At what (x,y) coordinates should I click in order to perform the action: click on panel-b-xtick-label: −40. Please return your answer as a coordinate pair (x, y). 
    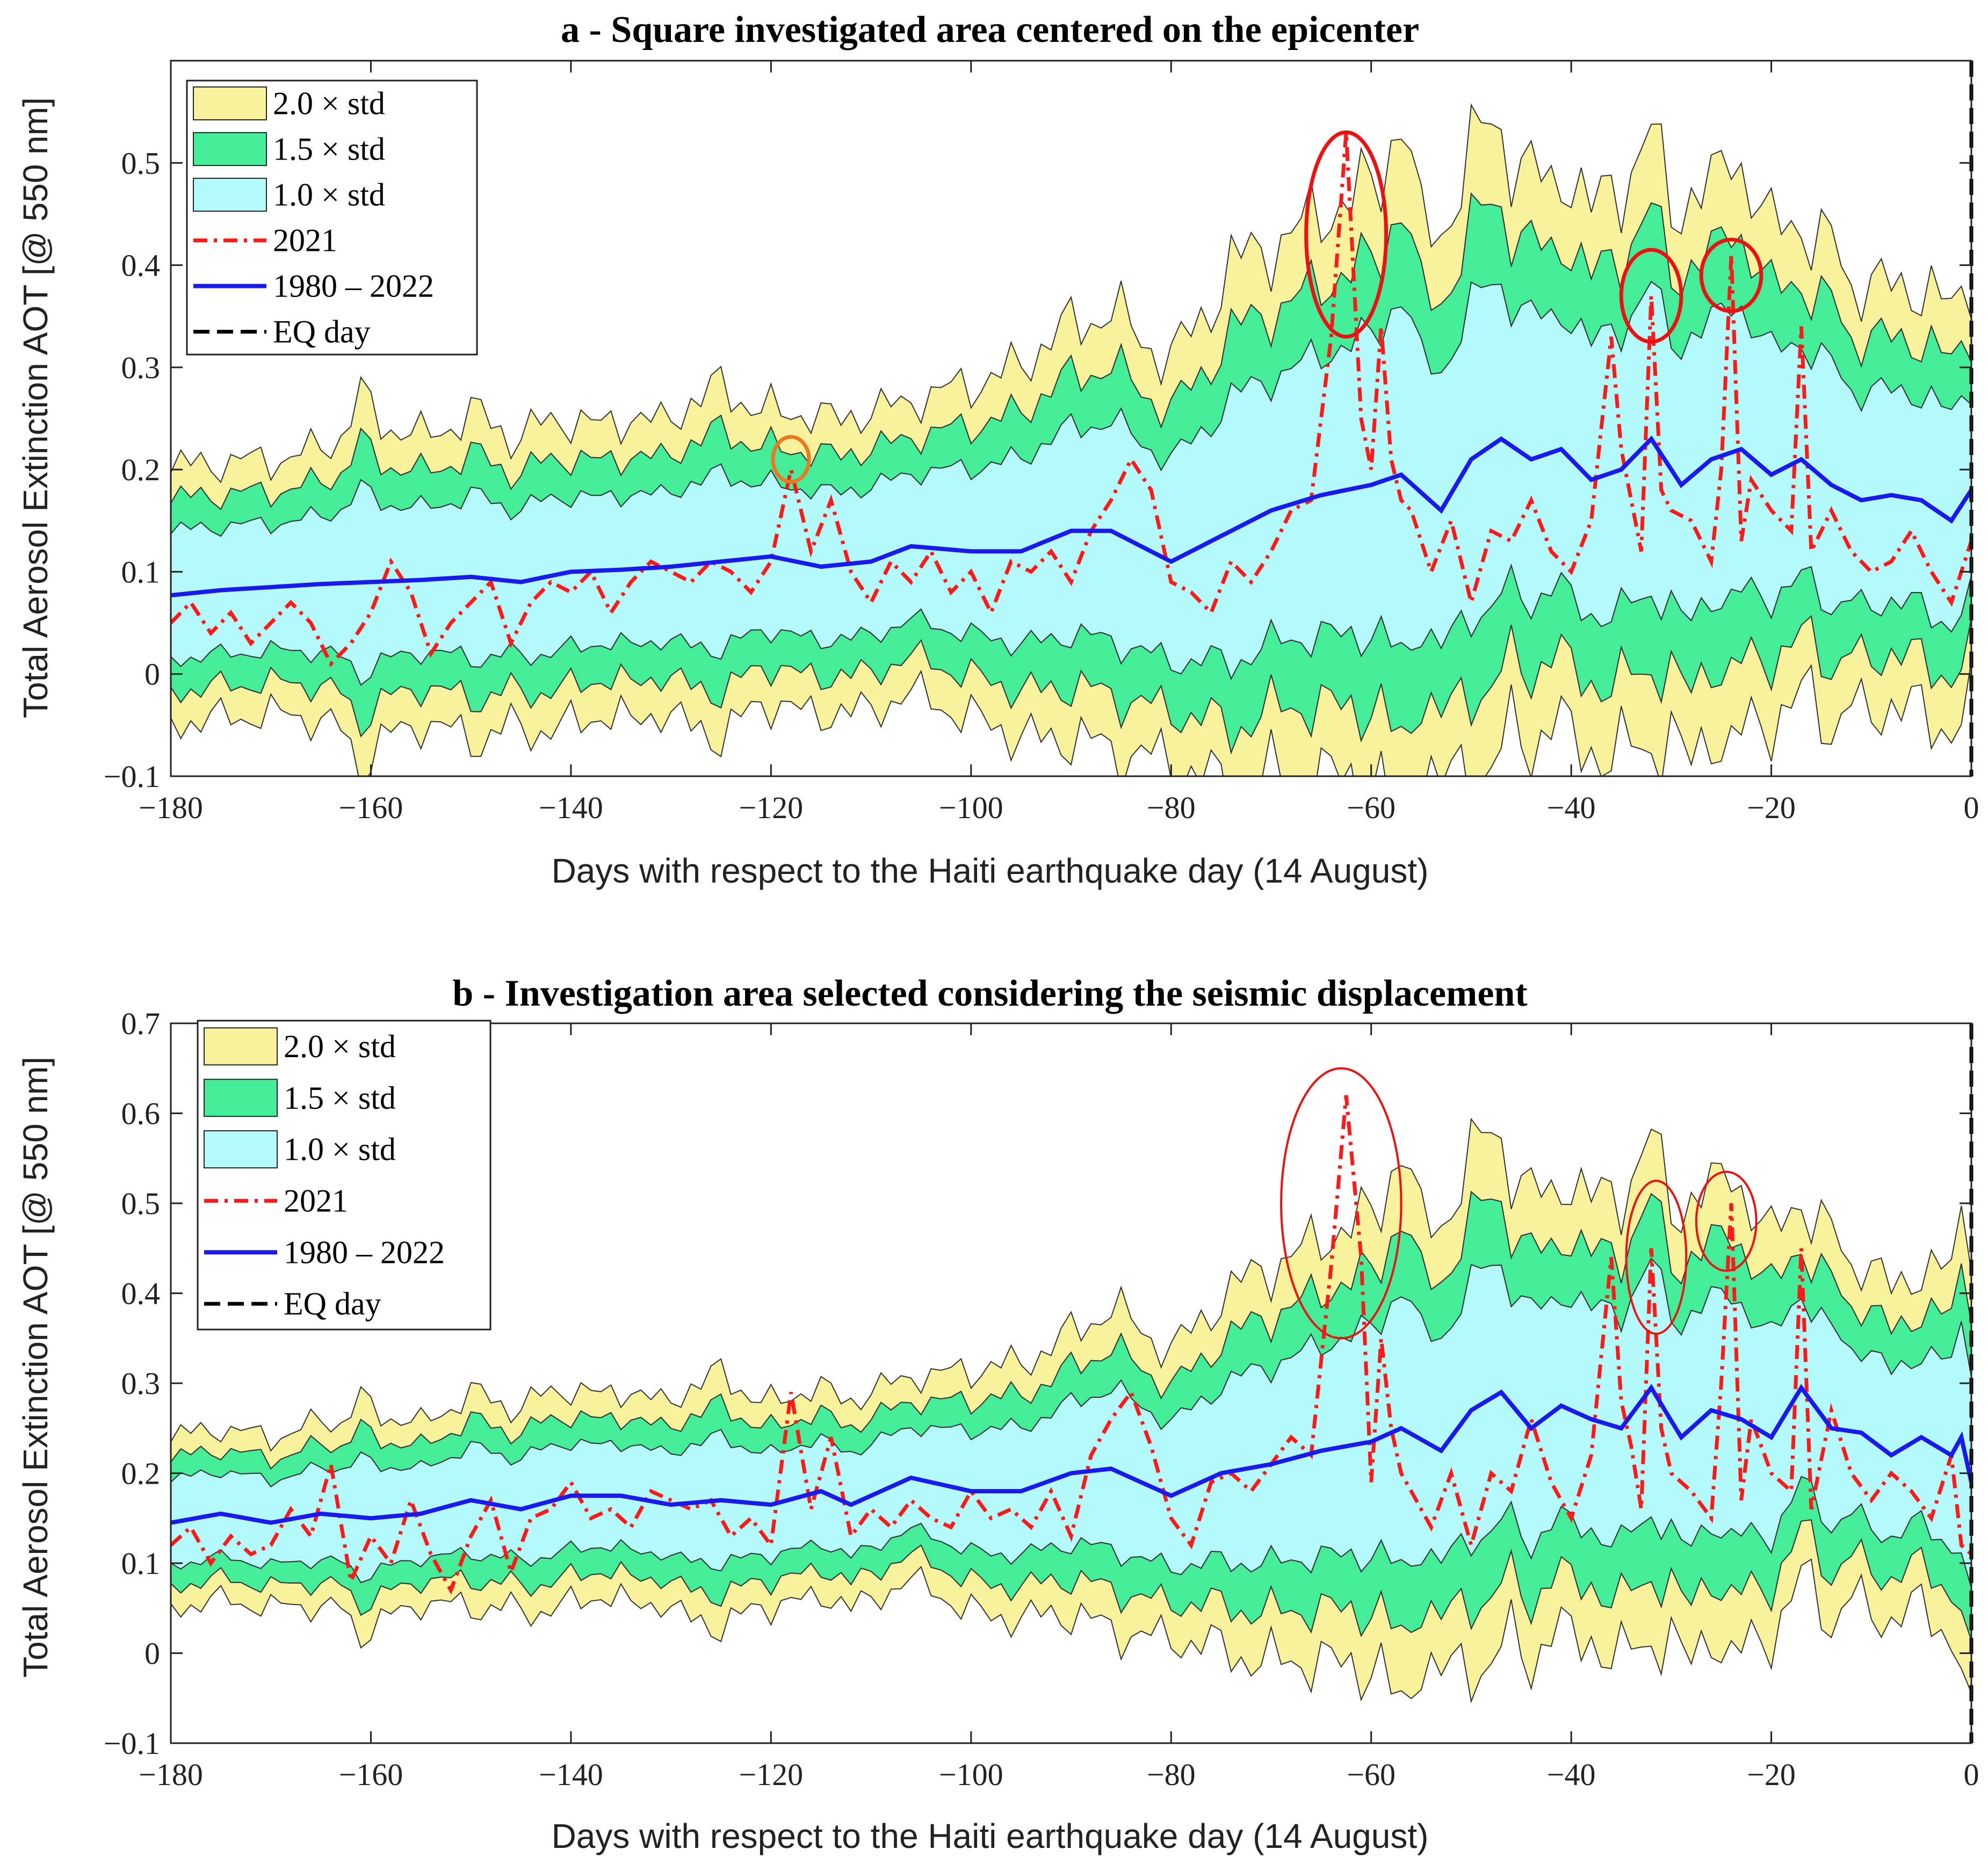
    Looking at the image, I should click on (1571, 1774).